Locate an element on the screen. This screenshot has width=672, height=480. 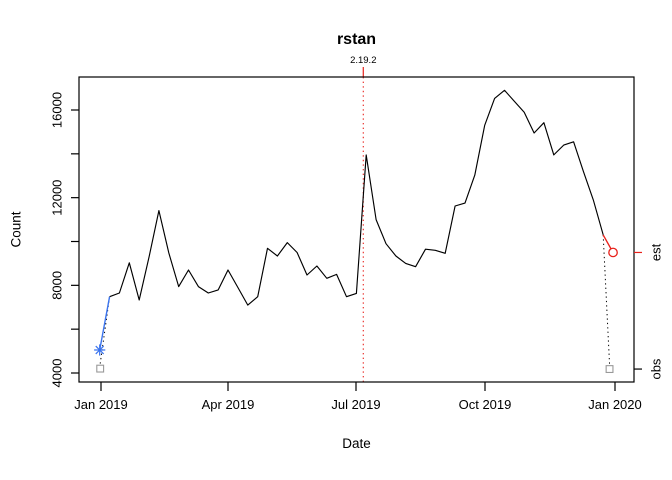
start-estimate-star-marker is located at coordinates (100, 350).